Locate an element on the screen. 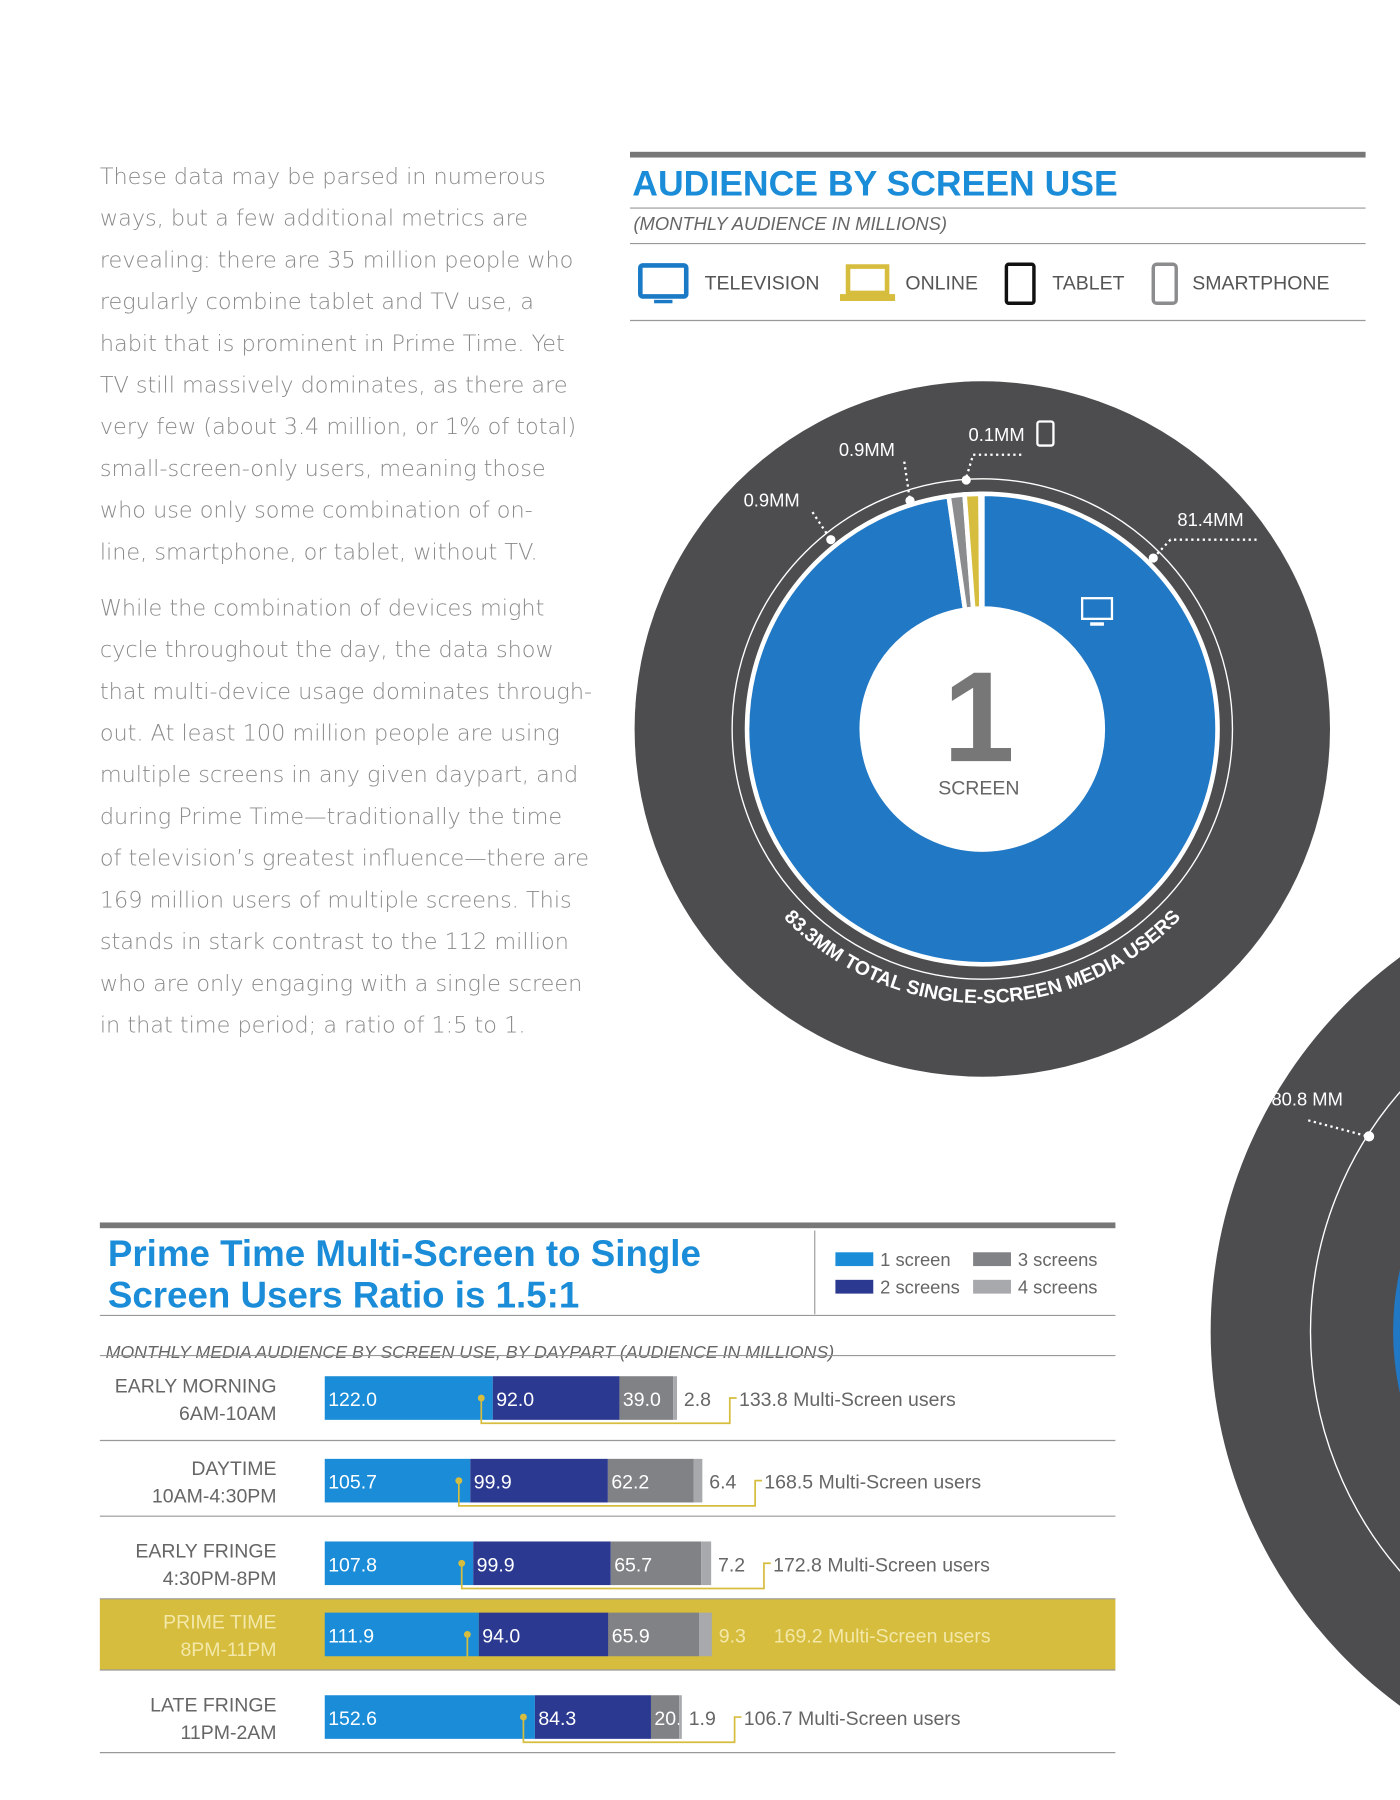 The height and width of the screenshot is (1800, 1400). leaders is located at coordinates (1034, 523).